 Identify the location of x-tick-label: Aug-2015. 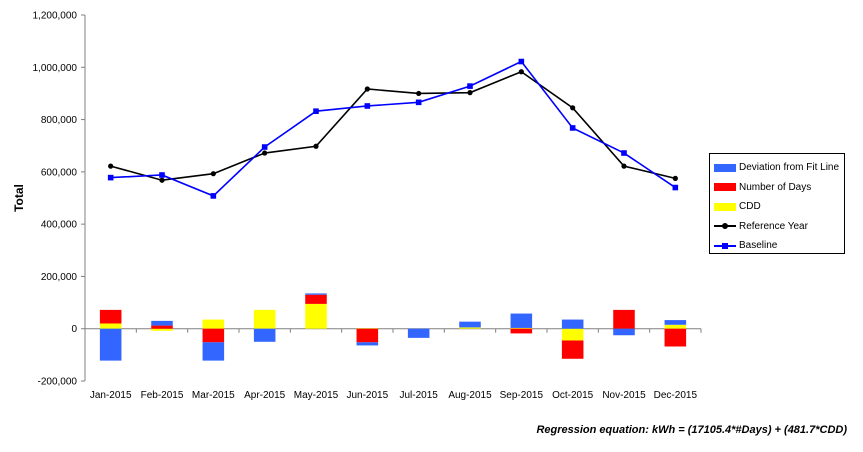
(470, 395).